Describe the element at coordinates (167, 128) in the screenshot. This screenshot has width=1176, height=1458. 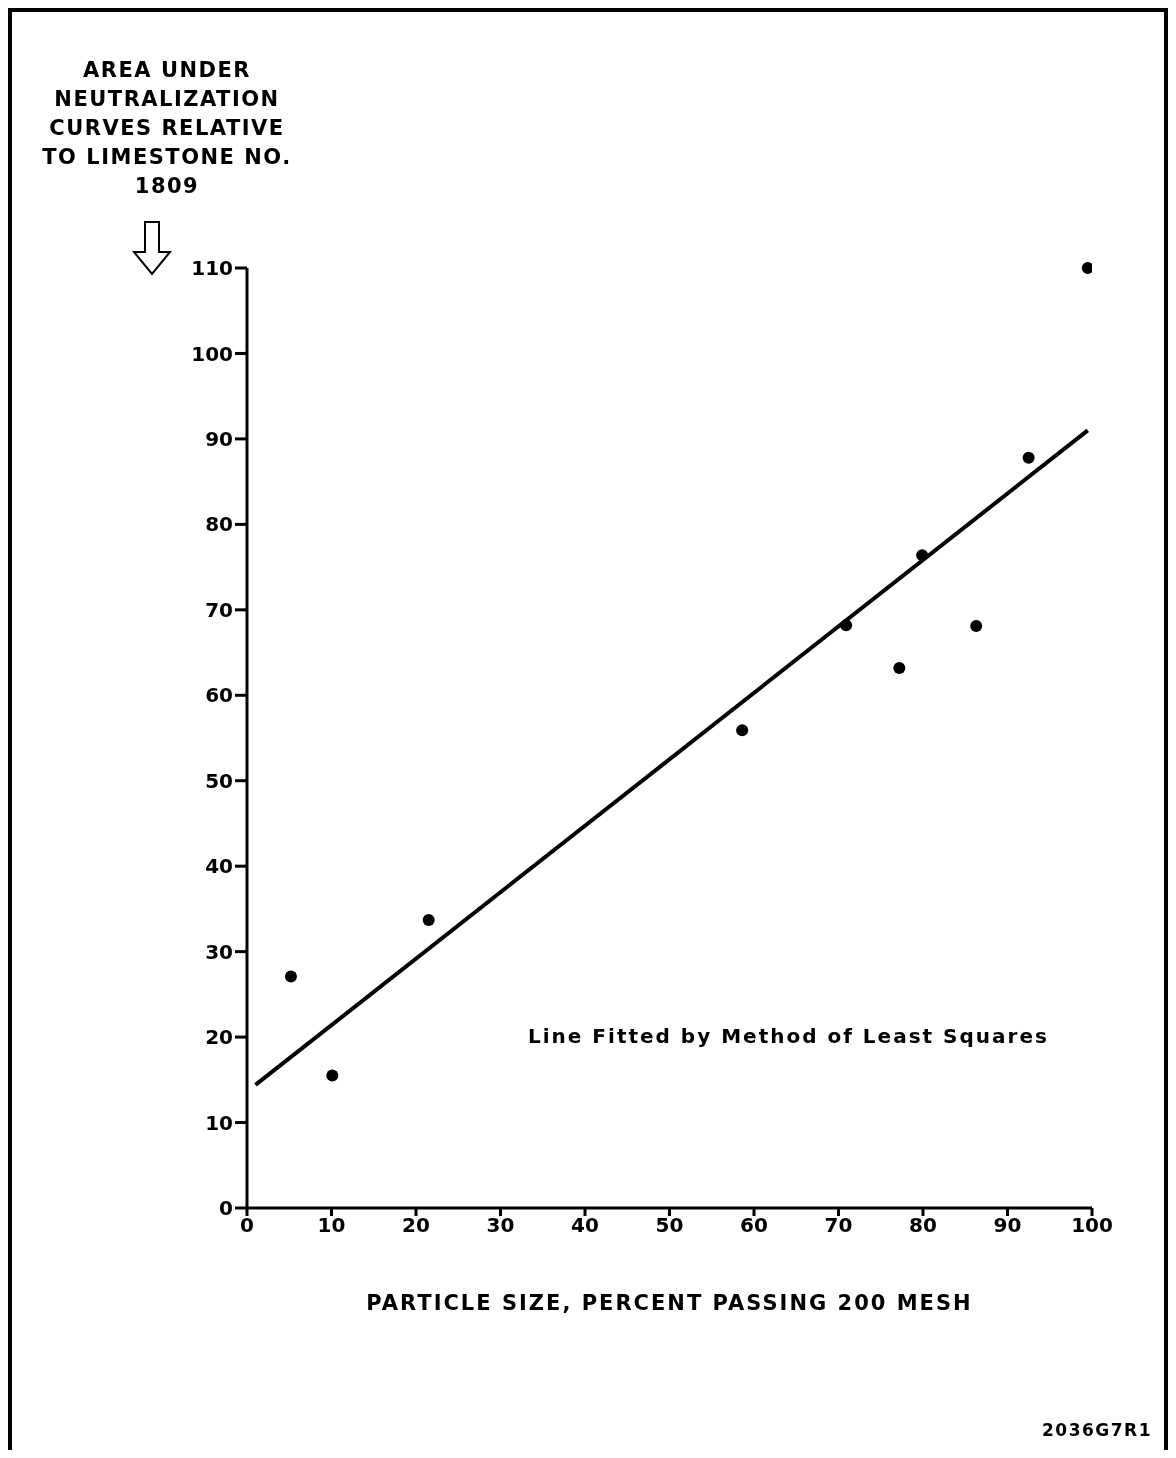
I see `y-axis-title: AREA UNDER NEUTRALIZATION CURVES RELATIVE TO LIMESTONE NO. 1809` at that location.